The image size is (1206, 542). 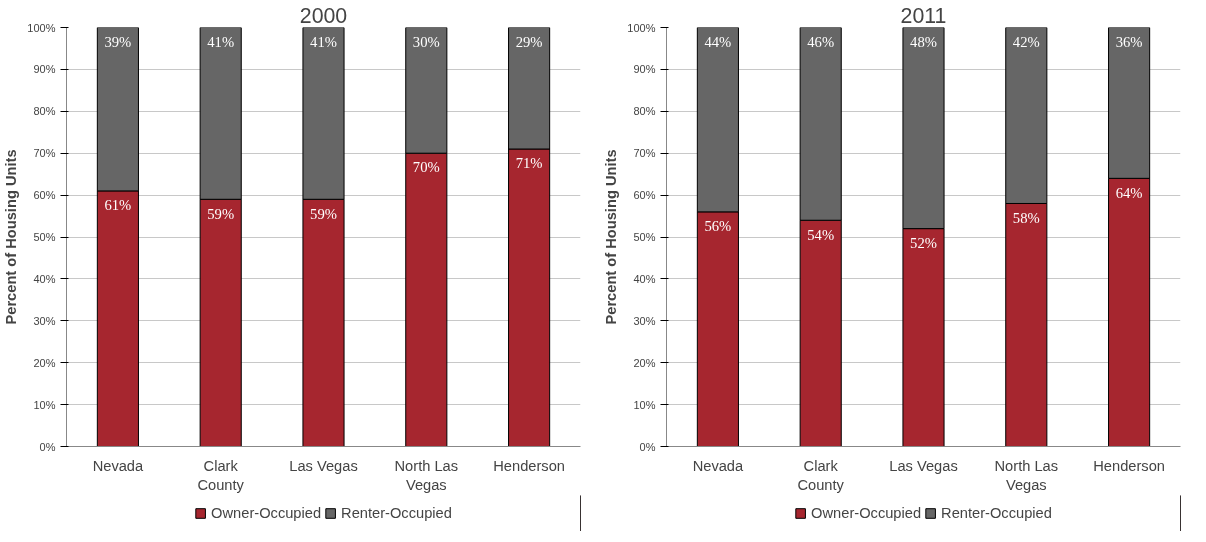 I want to click on data-label: 39%, so click(x=118, y=41).